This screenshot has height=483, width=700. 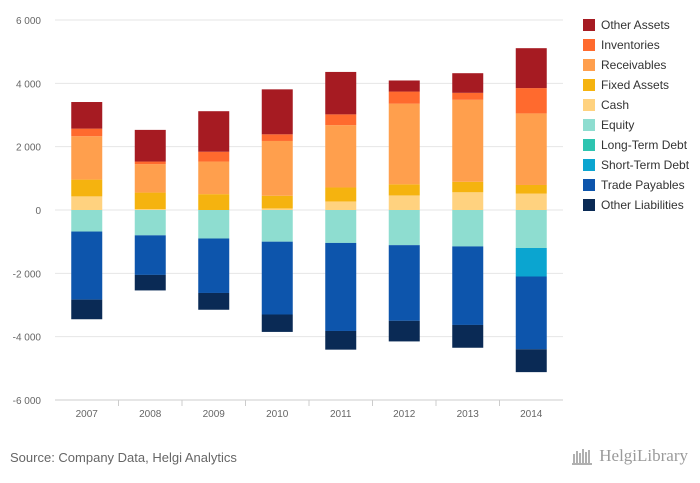 I want to click on y-tick-label: 2 000, so click(x=28, y=148).